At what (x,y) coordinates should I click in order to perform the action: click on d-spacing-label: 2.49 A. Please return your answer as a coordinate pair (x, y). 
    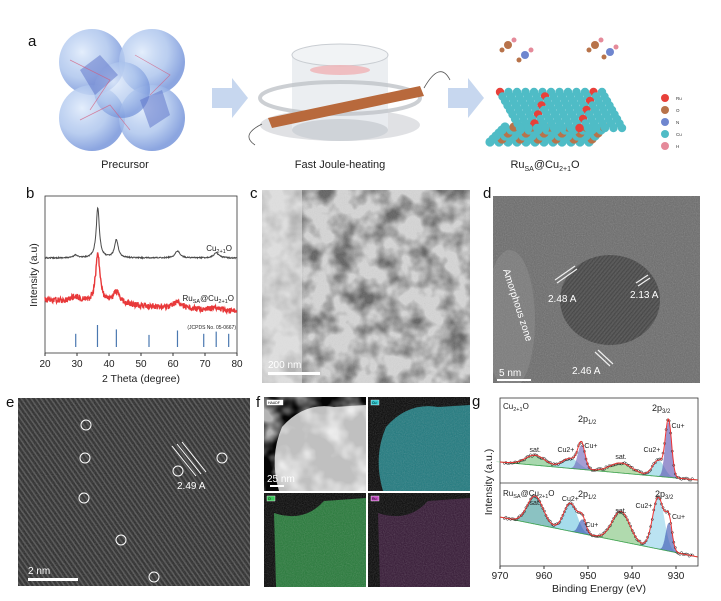
    Looking at the image, I should click on (191, 486).